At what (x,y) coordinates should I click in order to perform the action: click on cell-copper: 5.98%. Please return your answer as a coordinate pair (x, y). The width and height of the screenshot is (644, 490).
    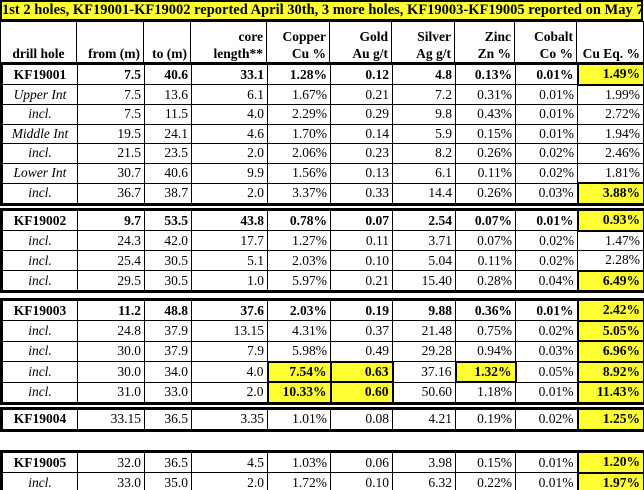
    Looking at the image, I should click on (299, 351).